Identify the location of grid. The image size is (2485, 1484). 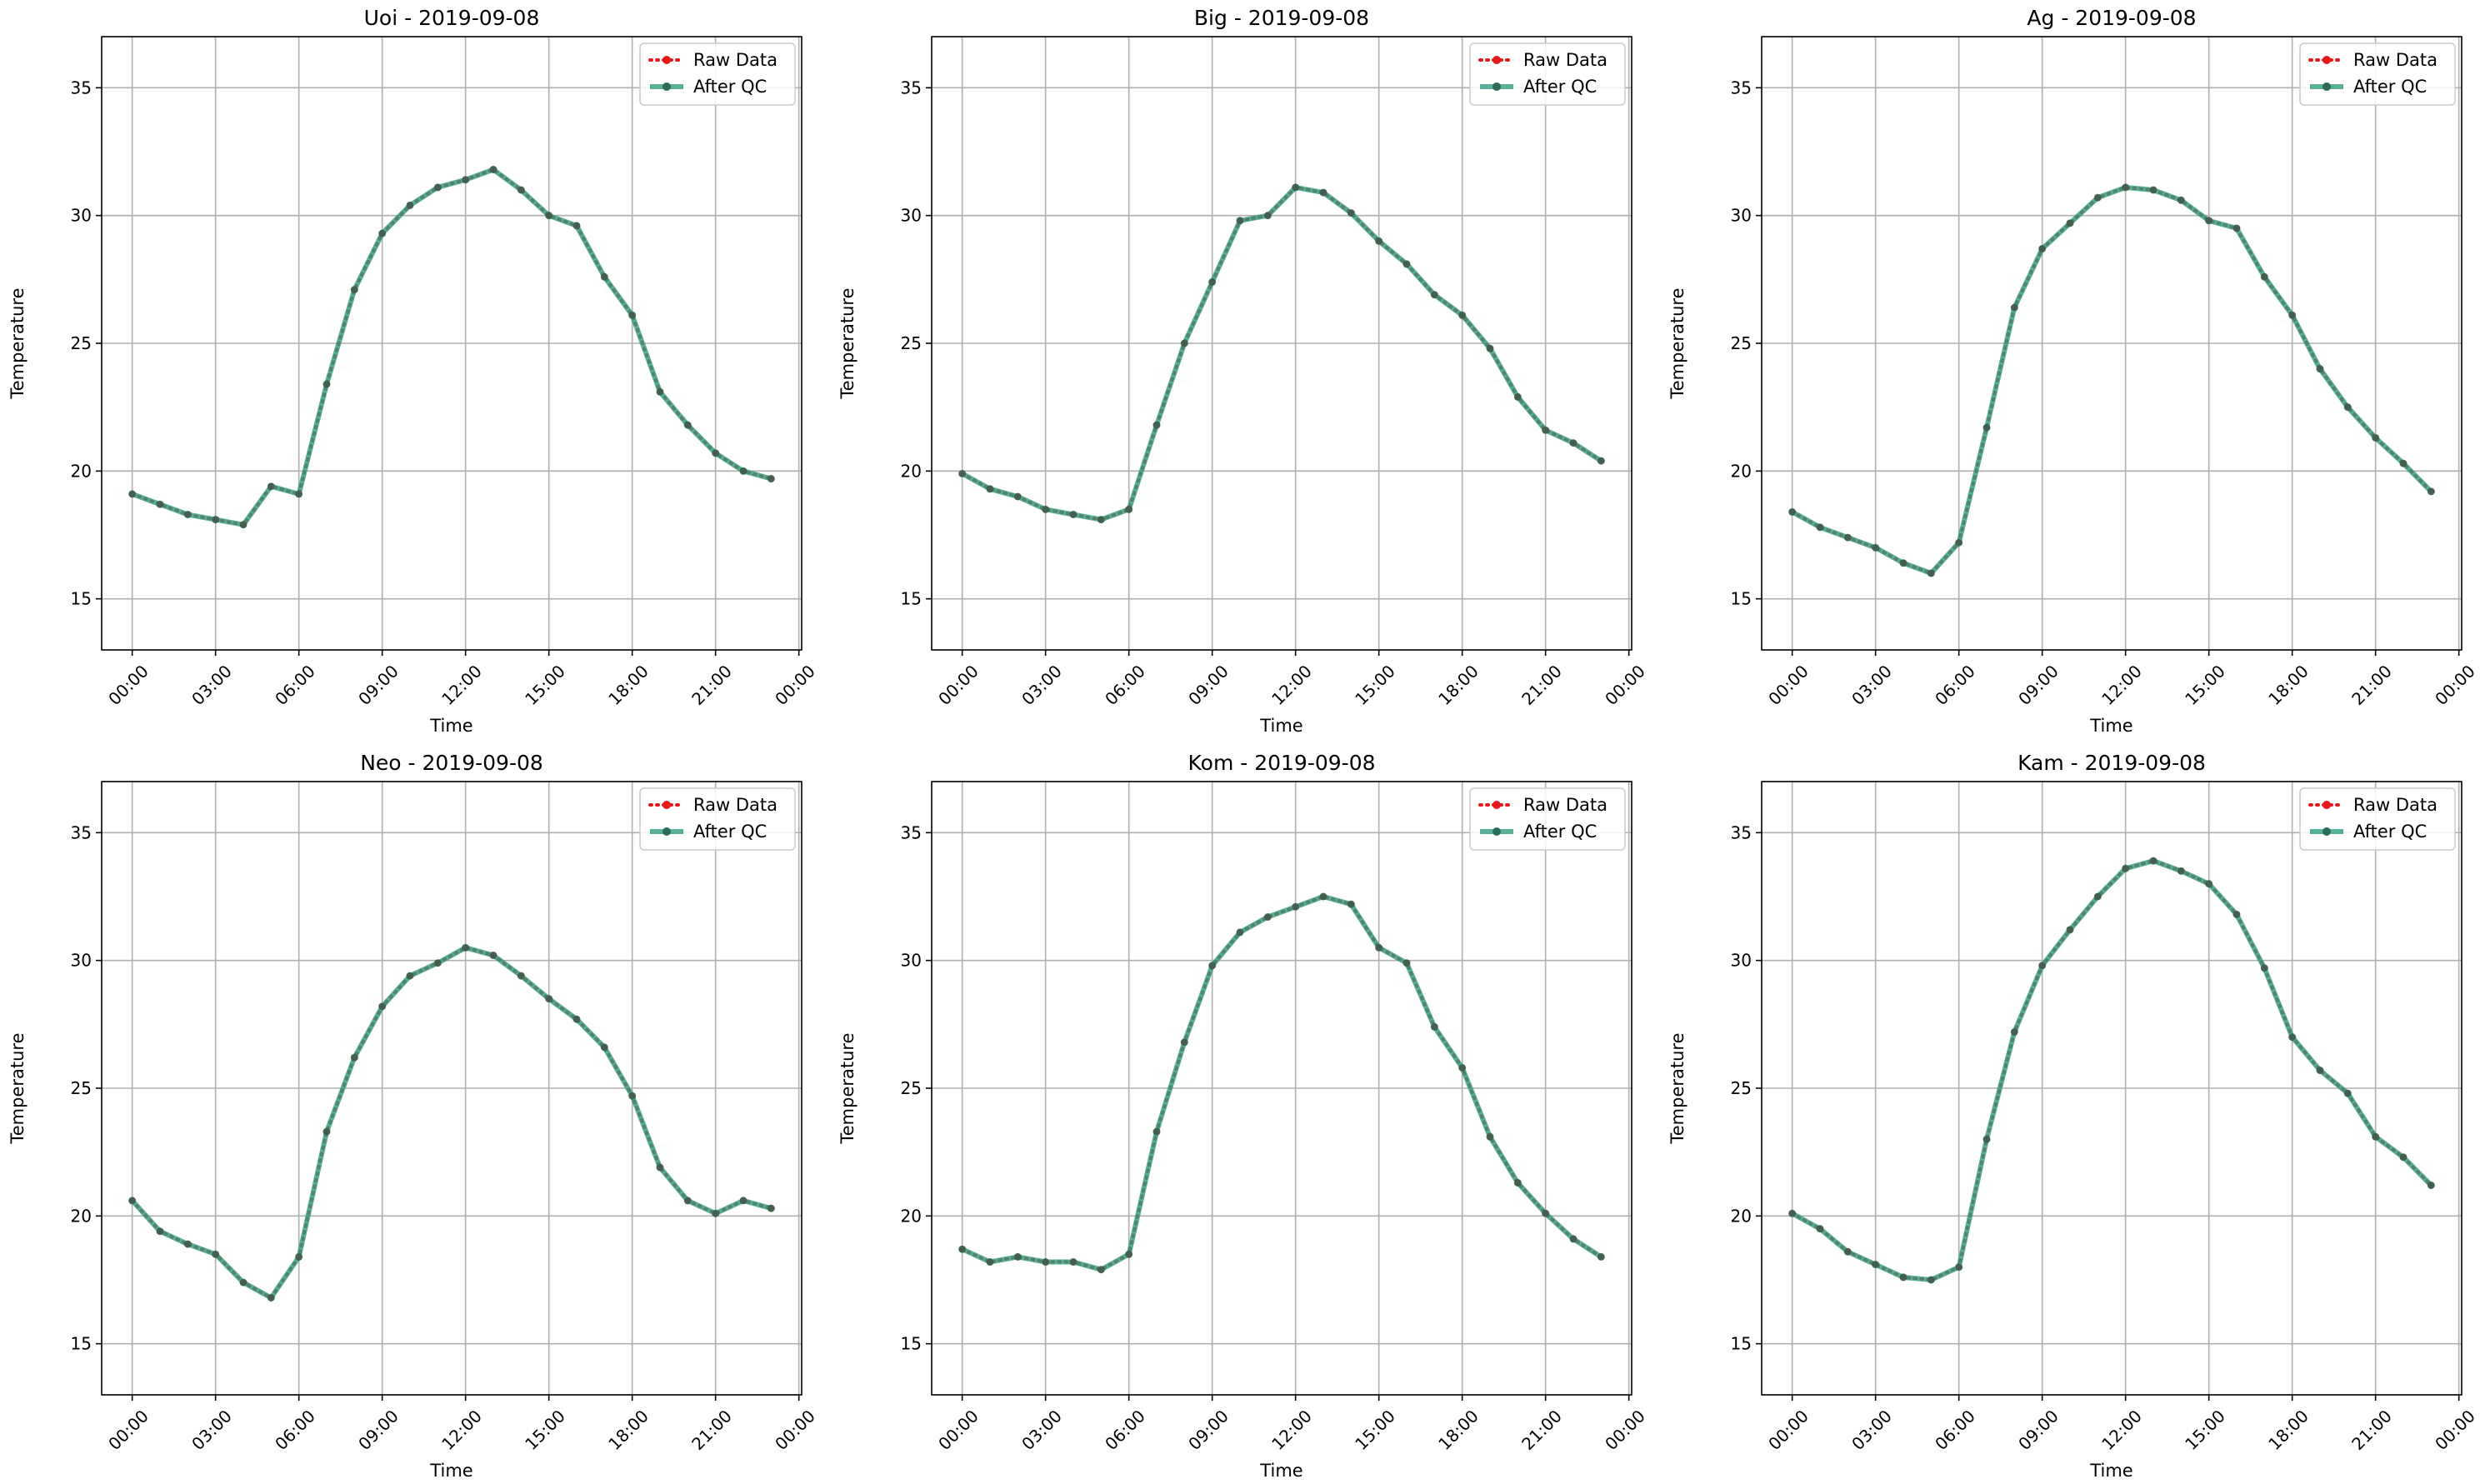
(2112, 1088).